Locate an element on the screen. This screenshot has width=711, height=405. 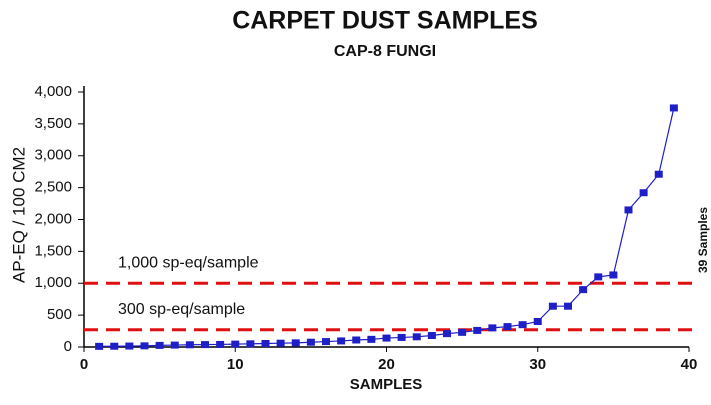
y-tick-label: 1,500 is located at coordinates (53, 250).